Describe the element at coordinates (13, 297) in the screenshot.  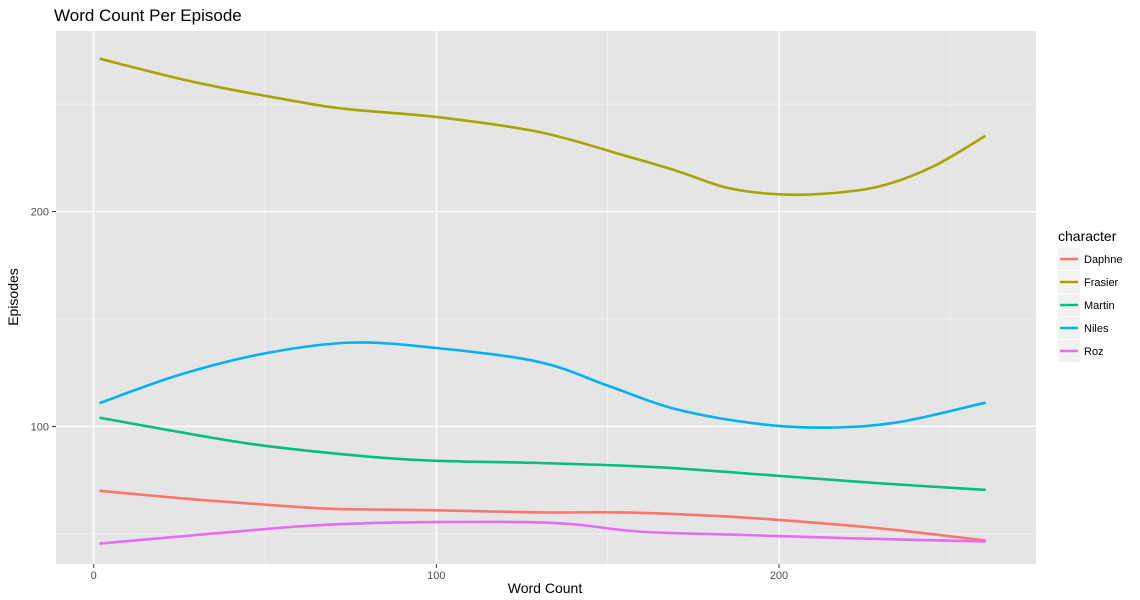
I see `y-axis-title: Episodes` at that location.